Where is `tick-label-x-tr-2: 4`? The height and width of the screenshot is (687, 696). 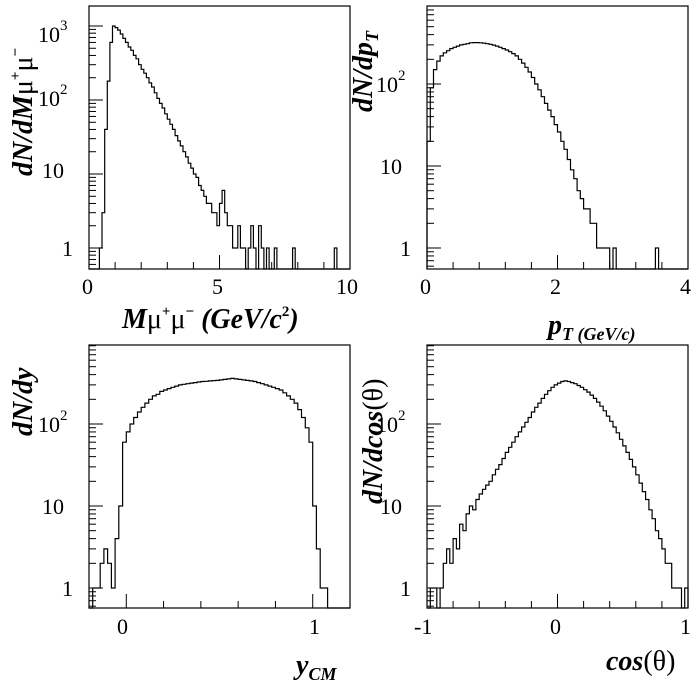 tick-label-x-tr-2: 4 is located at coordinates (685, 286).